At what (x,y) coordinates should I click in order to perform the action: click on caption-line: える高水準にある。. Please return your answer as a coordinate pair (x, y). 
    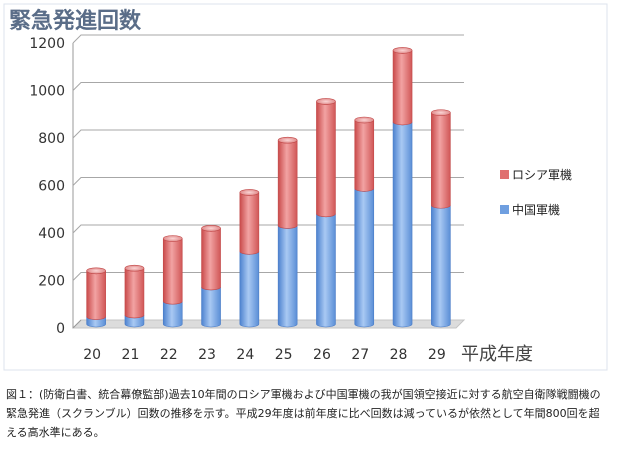
    Looking at the image, I should click on (55, 432).